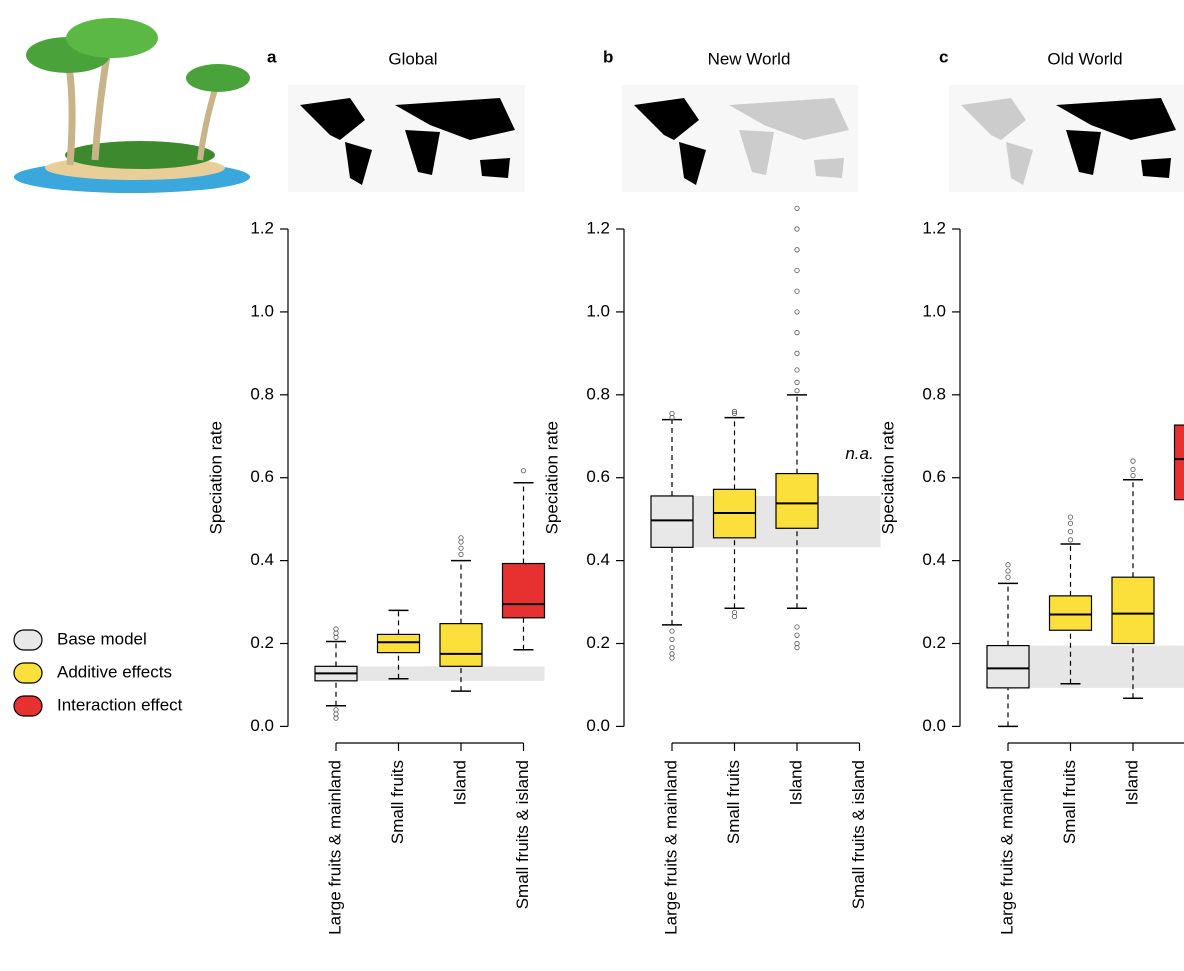  Describe the element at coordinates (740, 138) in the screenshot. I see `map-new-world` at that location.